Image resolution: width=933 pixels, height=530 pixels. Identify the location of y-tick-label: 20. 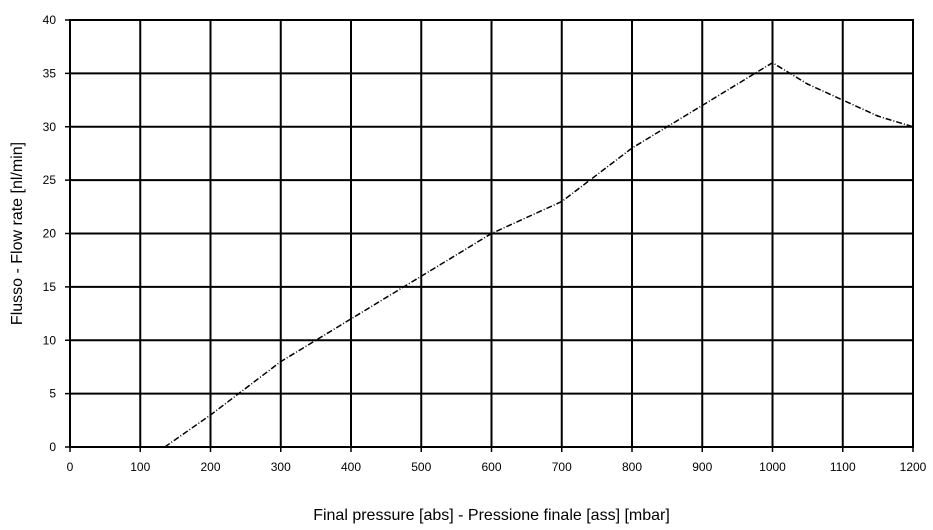
(50, 234).